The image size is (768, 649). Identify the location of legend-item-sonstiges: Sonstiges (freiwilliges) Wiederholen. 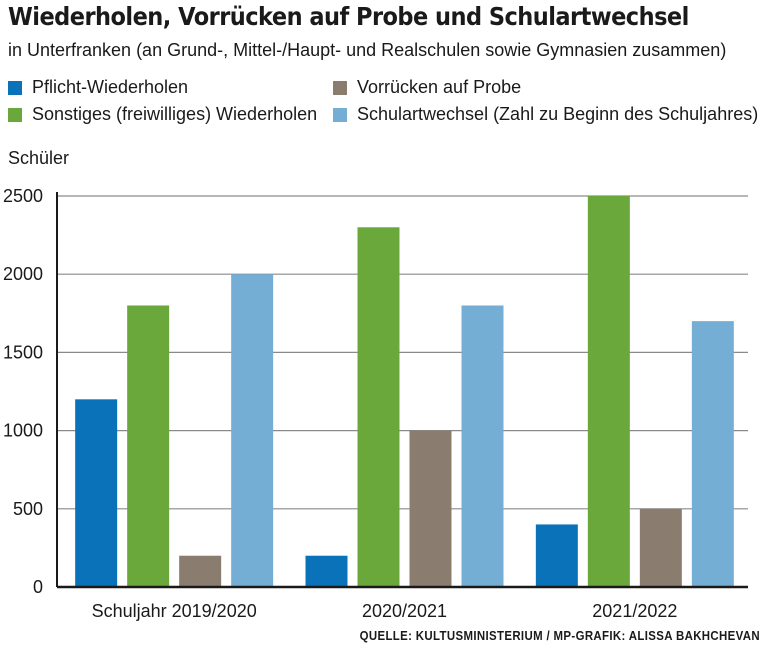
(162, 114).